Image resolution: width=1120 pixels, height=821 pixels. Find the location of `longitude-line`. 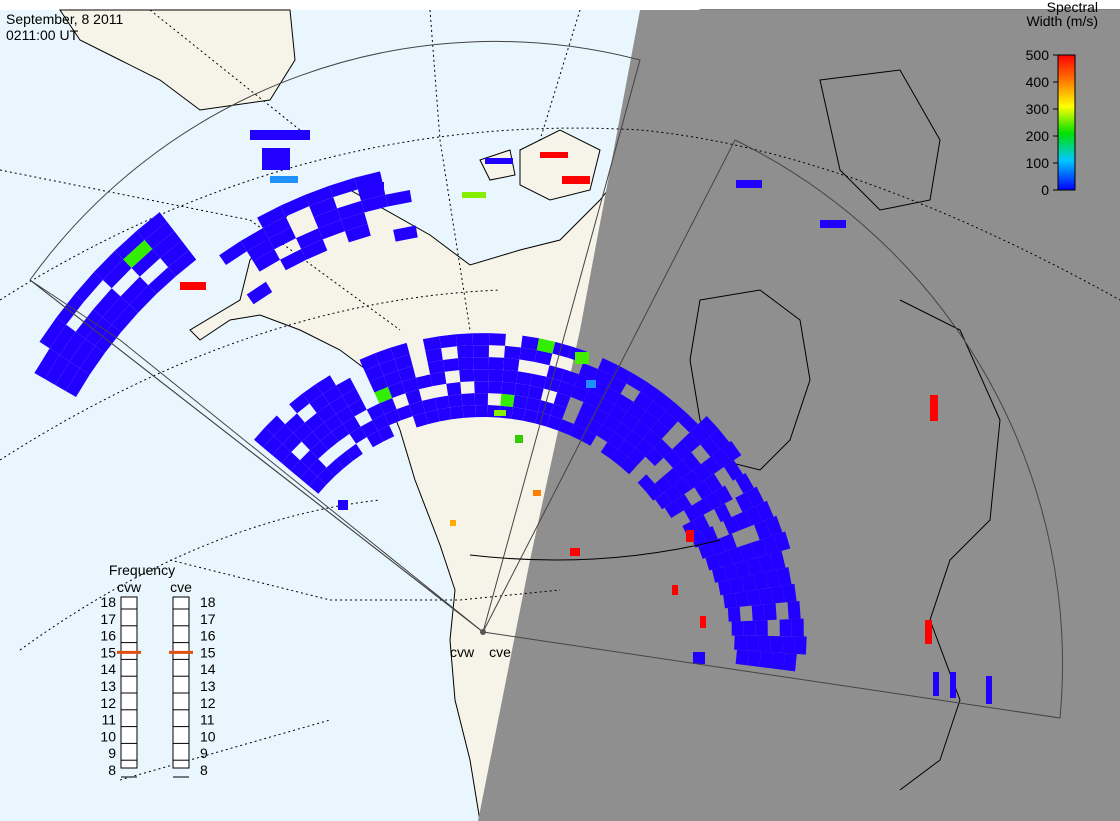

longitude-line is located at coordinates (450, 170).